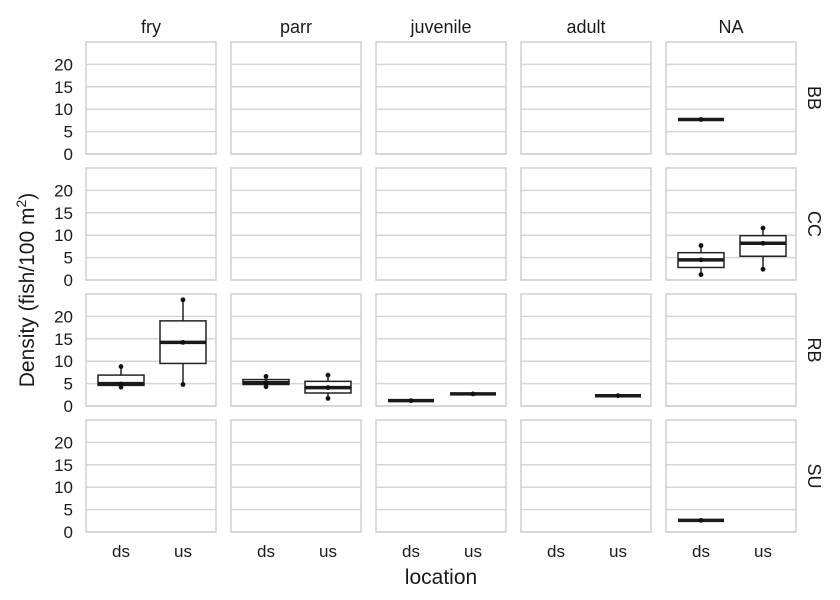 This screenshot has width=840, height=600. I want to click on column-strip-label-parr: parr, so click(296, 27).